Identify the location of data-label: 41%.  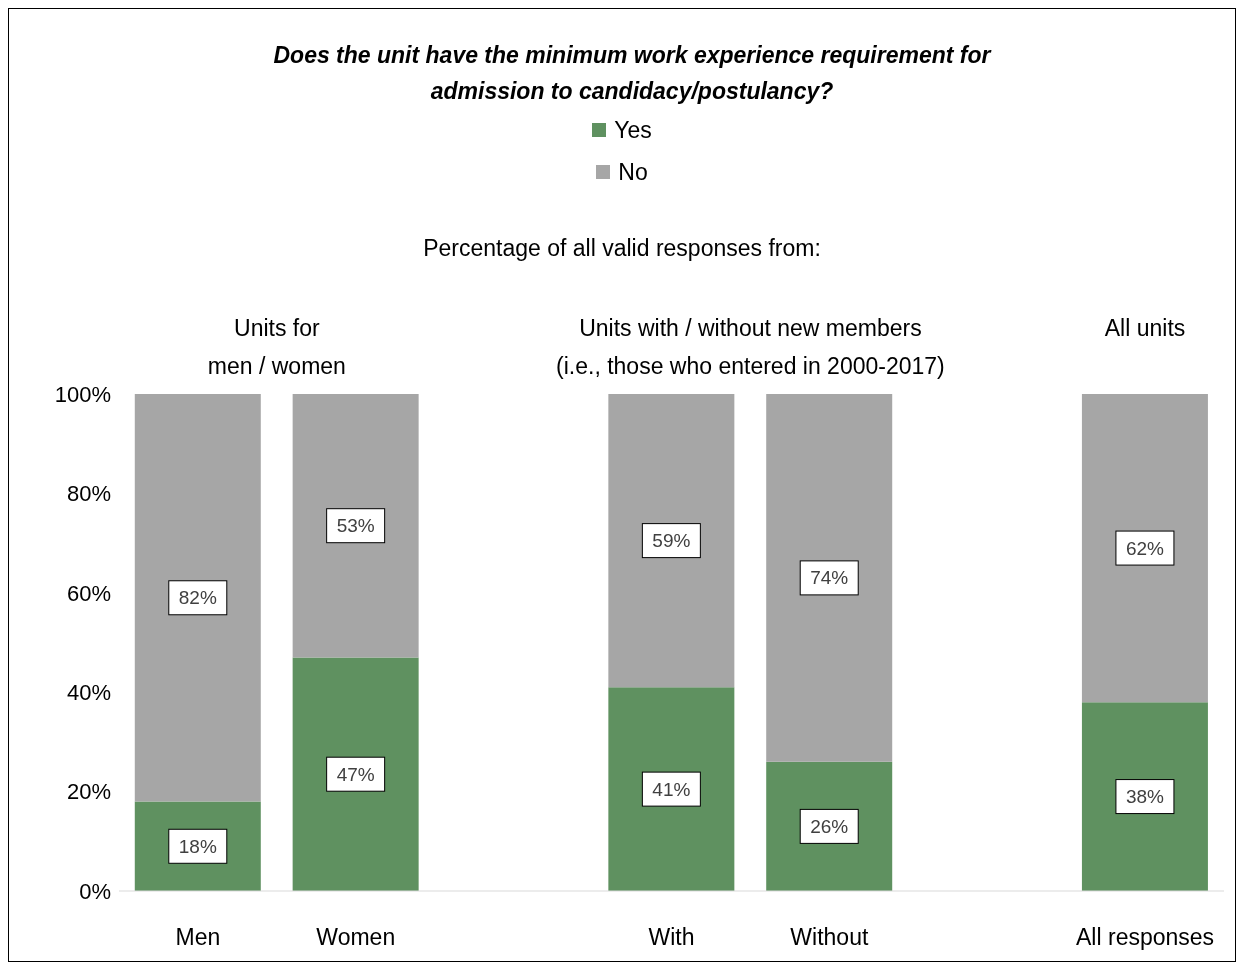
(671, 789).